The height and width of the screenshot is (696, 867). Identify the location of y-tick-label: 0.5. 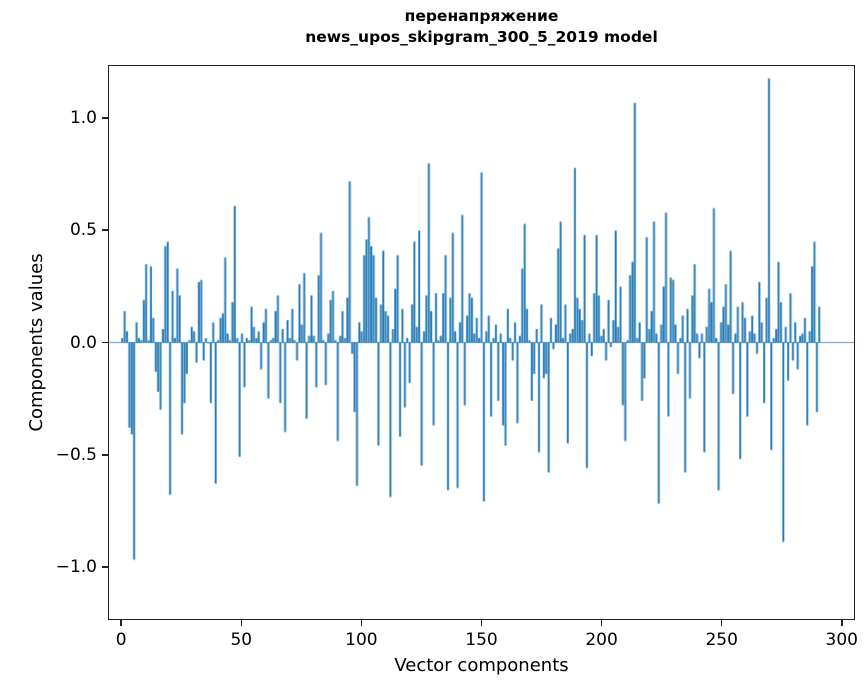
(83, 230).